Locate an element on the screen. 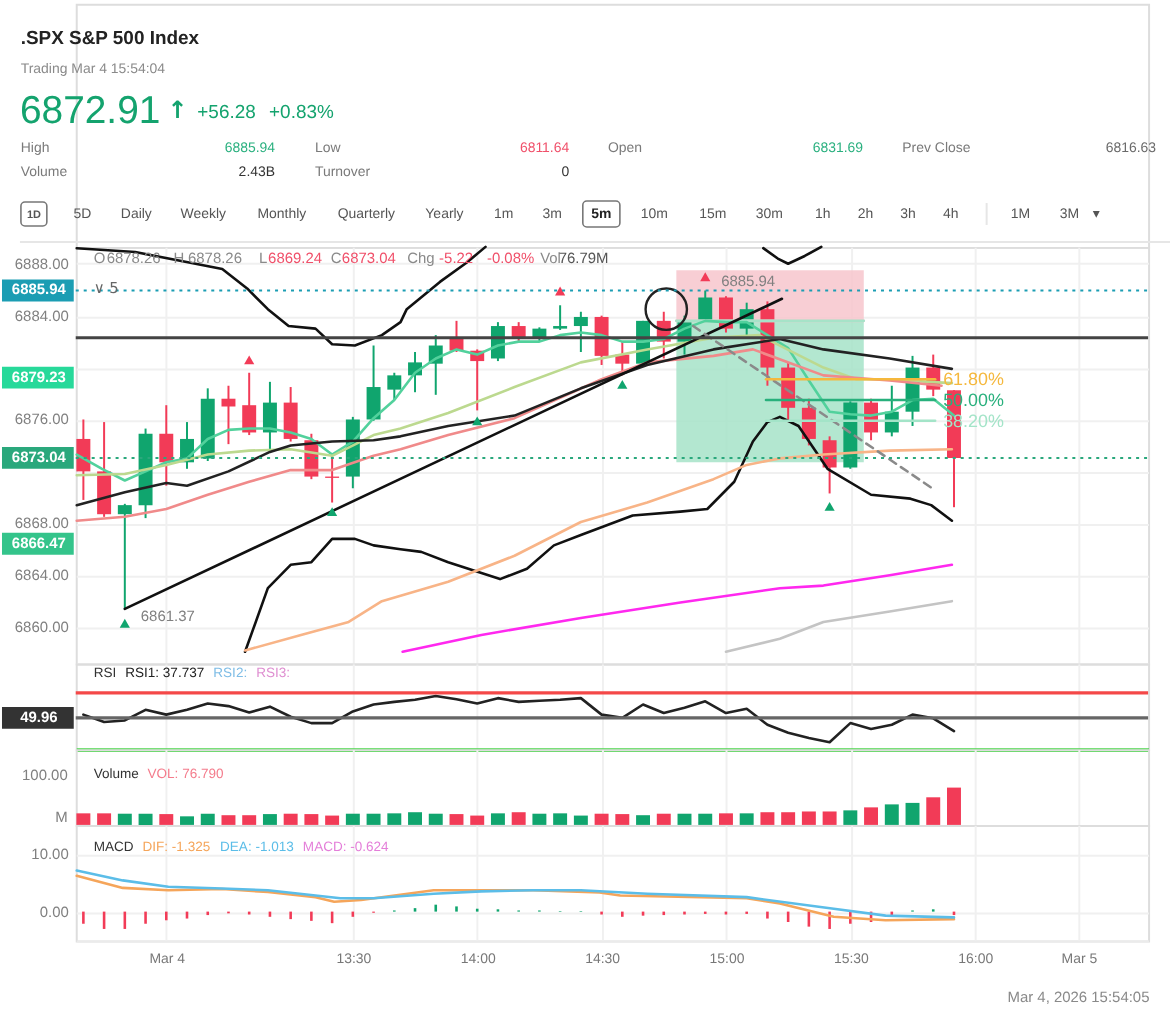 The image size is (1172, 1030). series-label: 61.80% is located at coordinates (973, 379).